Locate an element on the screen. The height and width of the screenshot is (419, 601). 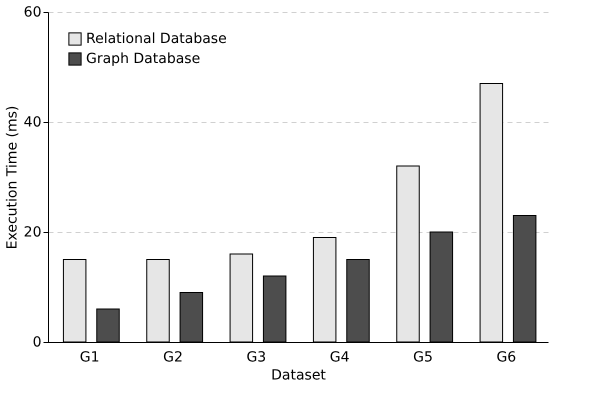
x-tick-label: G4 is located at coordinates (340, 358).